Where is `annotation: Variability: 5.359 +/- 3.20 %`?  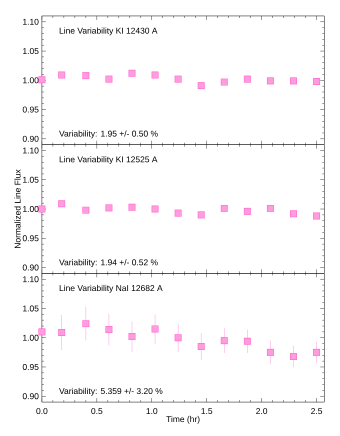
annotation: Variability: 5.359 +/- 3.20 % is located at coordinates (110, 392).